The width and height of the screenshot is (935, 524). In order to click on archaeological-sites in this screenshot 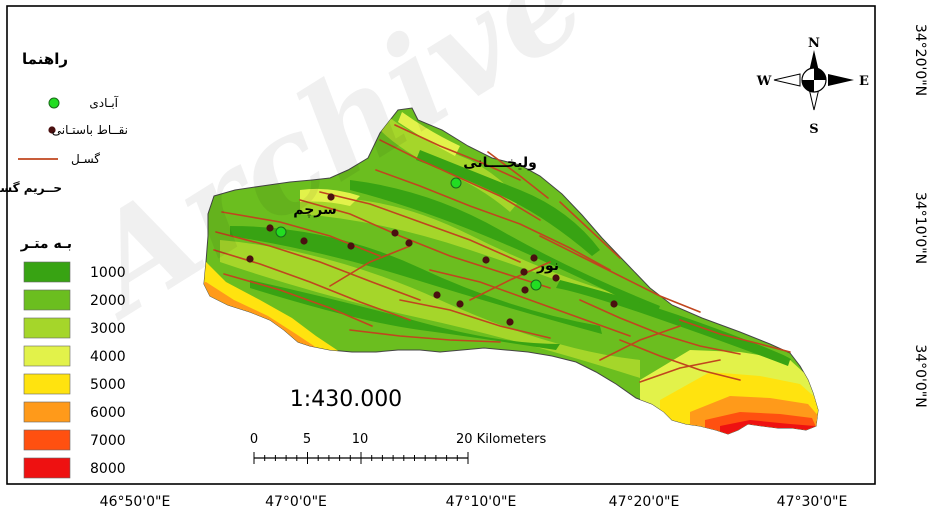, I will do `click(432, 259)`.